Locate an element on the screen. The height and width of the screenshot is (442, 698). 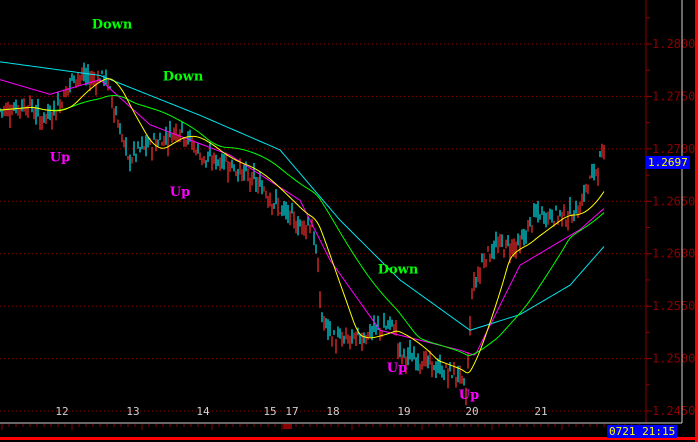
x-tick-label: 18 is located at coordinates (332, 411).